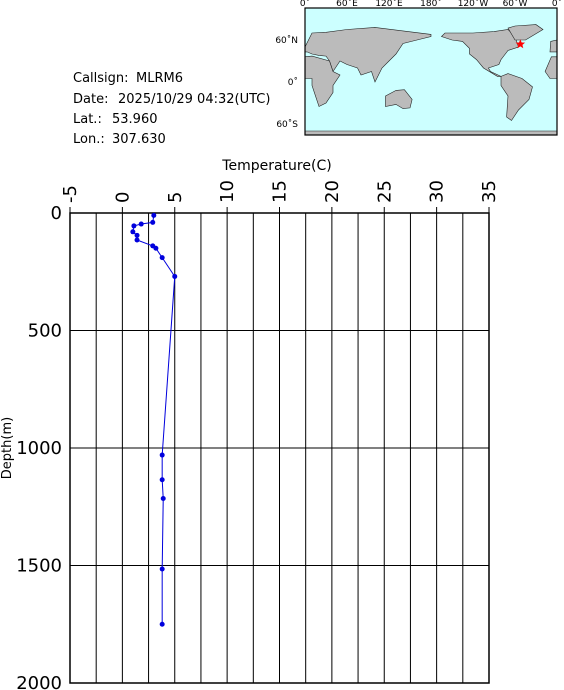 The image size is (564, 690). I want to click on y-axis-label: Depth(m), so click(7, 448).